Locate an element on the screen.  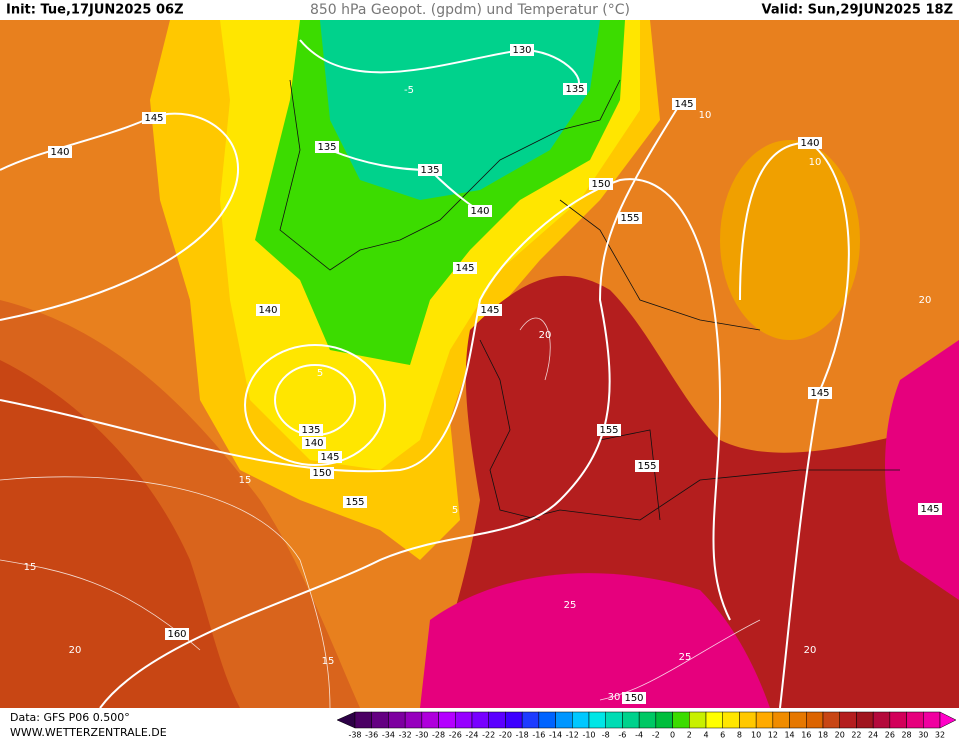
scale-label: -22 is located at coordinates (488, 735).